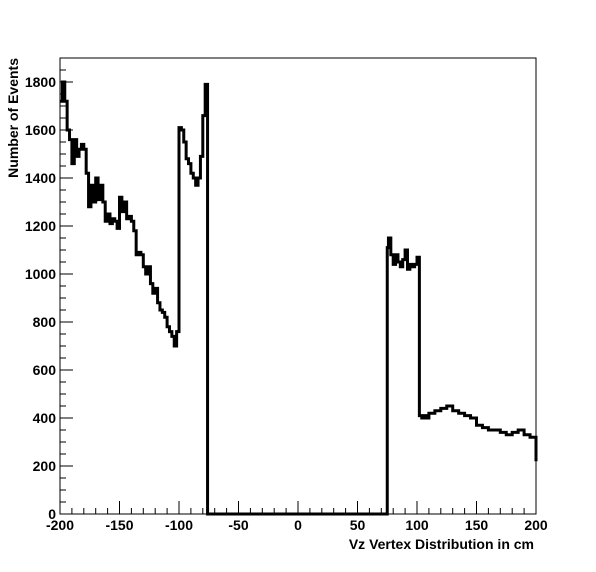 Image resolution: width=596 pixels, height=572 pixels. I want to click on x-tick-label: 100, so click(417, 525).